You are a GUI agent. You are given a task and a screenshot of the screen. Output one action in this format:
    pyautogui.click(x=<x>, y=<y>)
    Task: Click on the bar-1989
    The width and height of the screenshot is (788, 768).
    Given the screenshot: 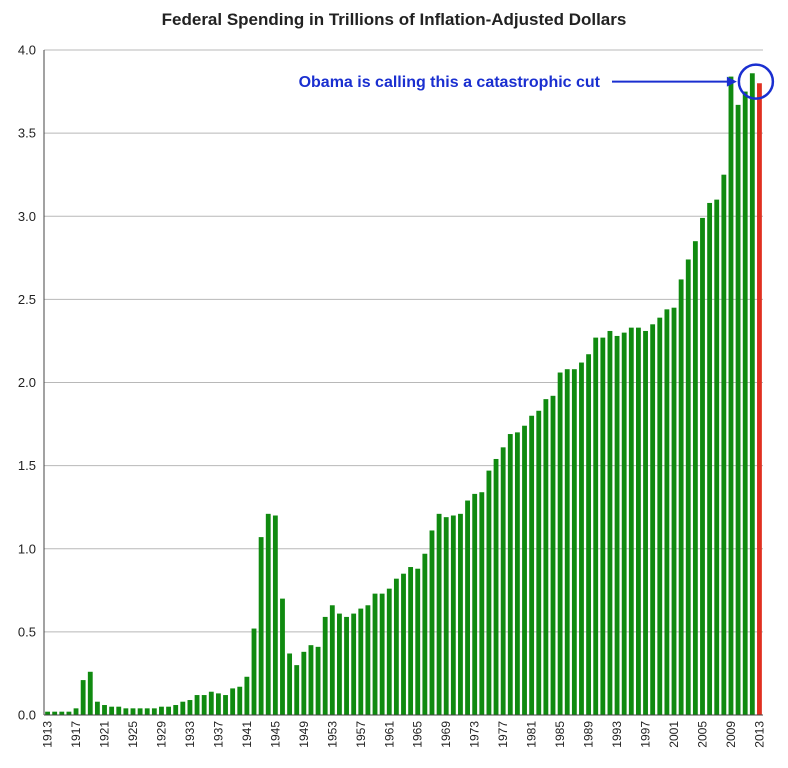 What is the action you would take?
    pyautogui.click(x=589, y=534)
    